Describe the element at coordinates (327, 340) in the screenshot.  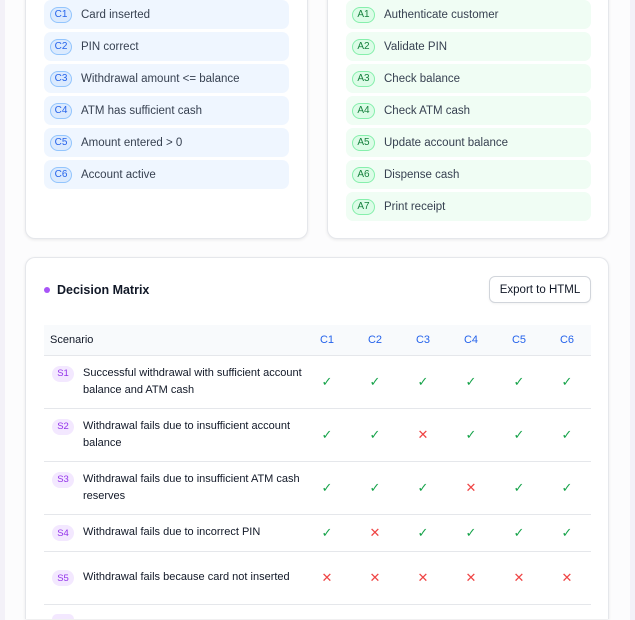
I see `column-header-c1: C1` at that location.